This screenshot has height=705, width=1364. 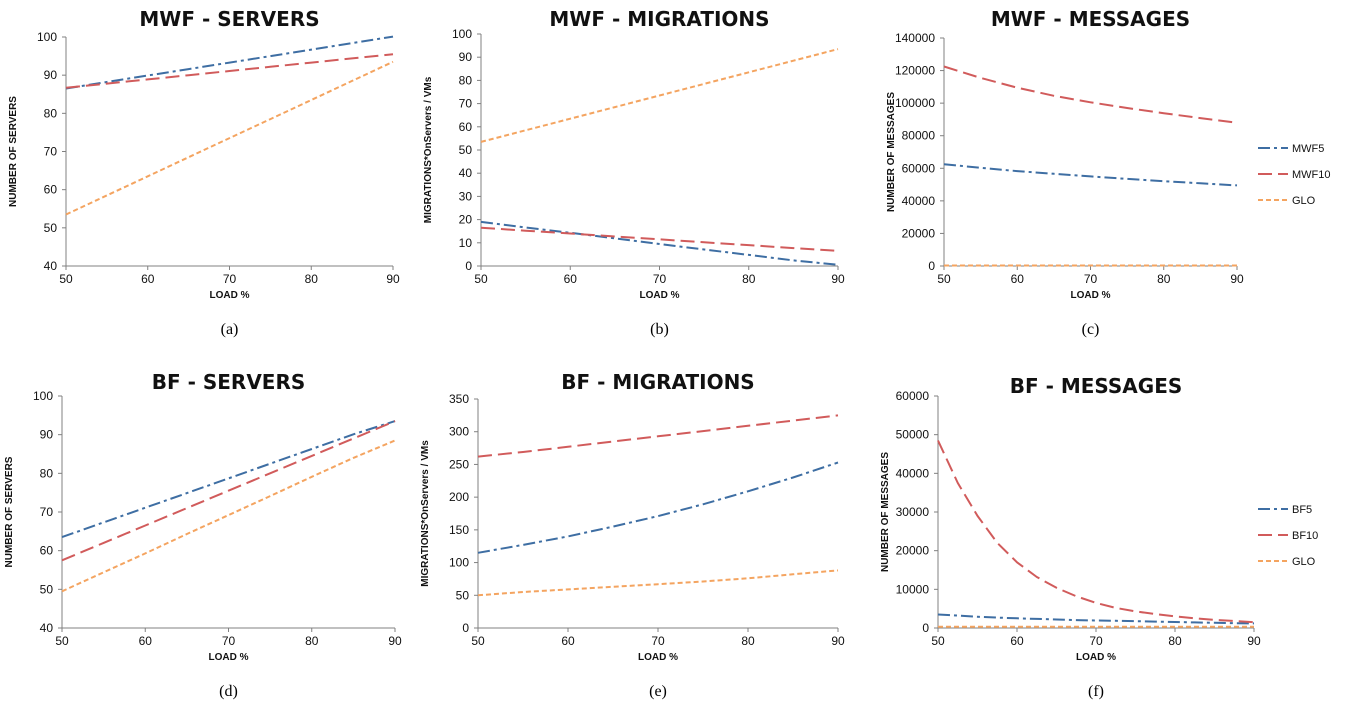 What do you see at coordinates (466, 243) in the screenshot?
I see `y-tick-label: 10` at bounding box center [466, 243].